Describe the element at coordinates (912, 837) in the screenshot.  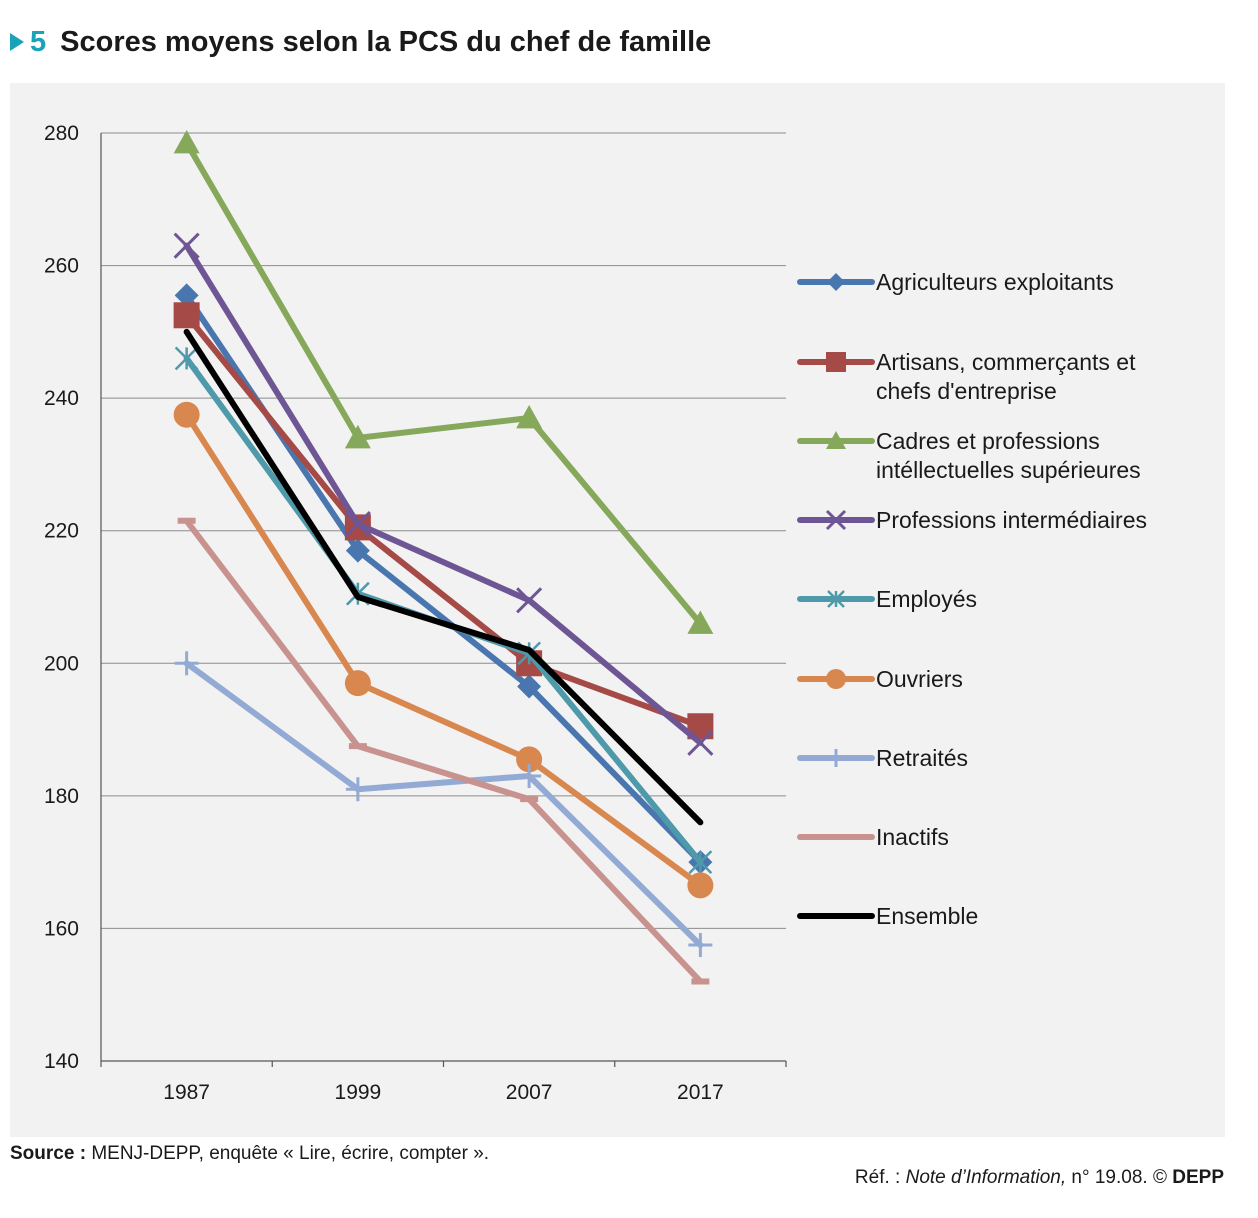
I see `legend-label: Inactifs` at that location.